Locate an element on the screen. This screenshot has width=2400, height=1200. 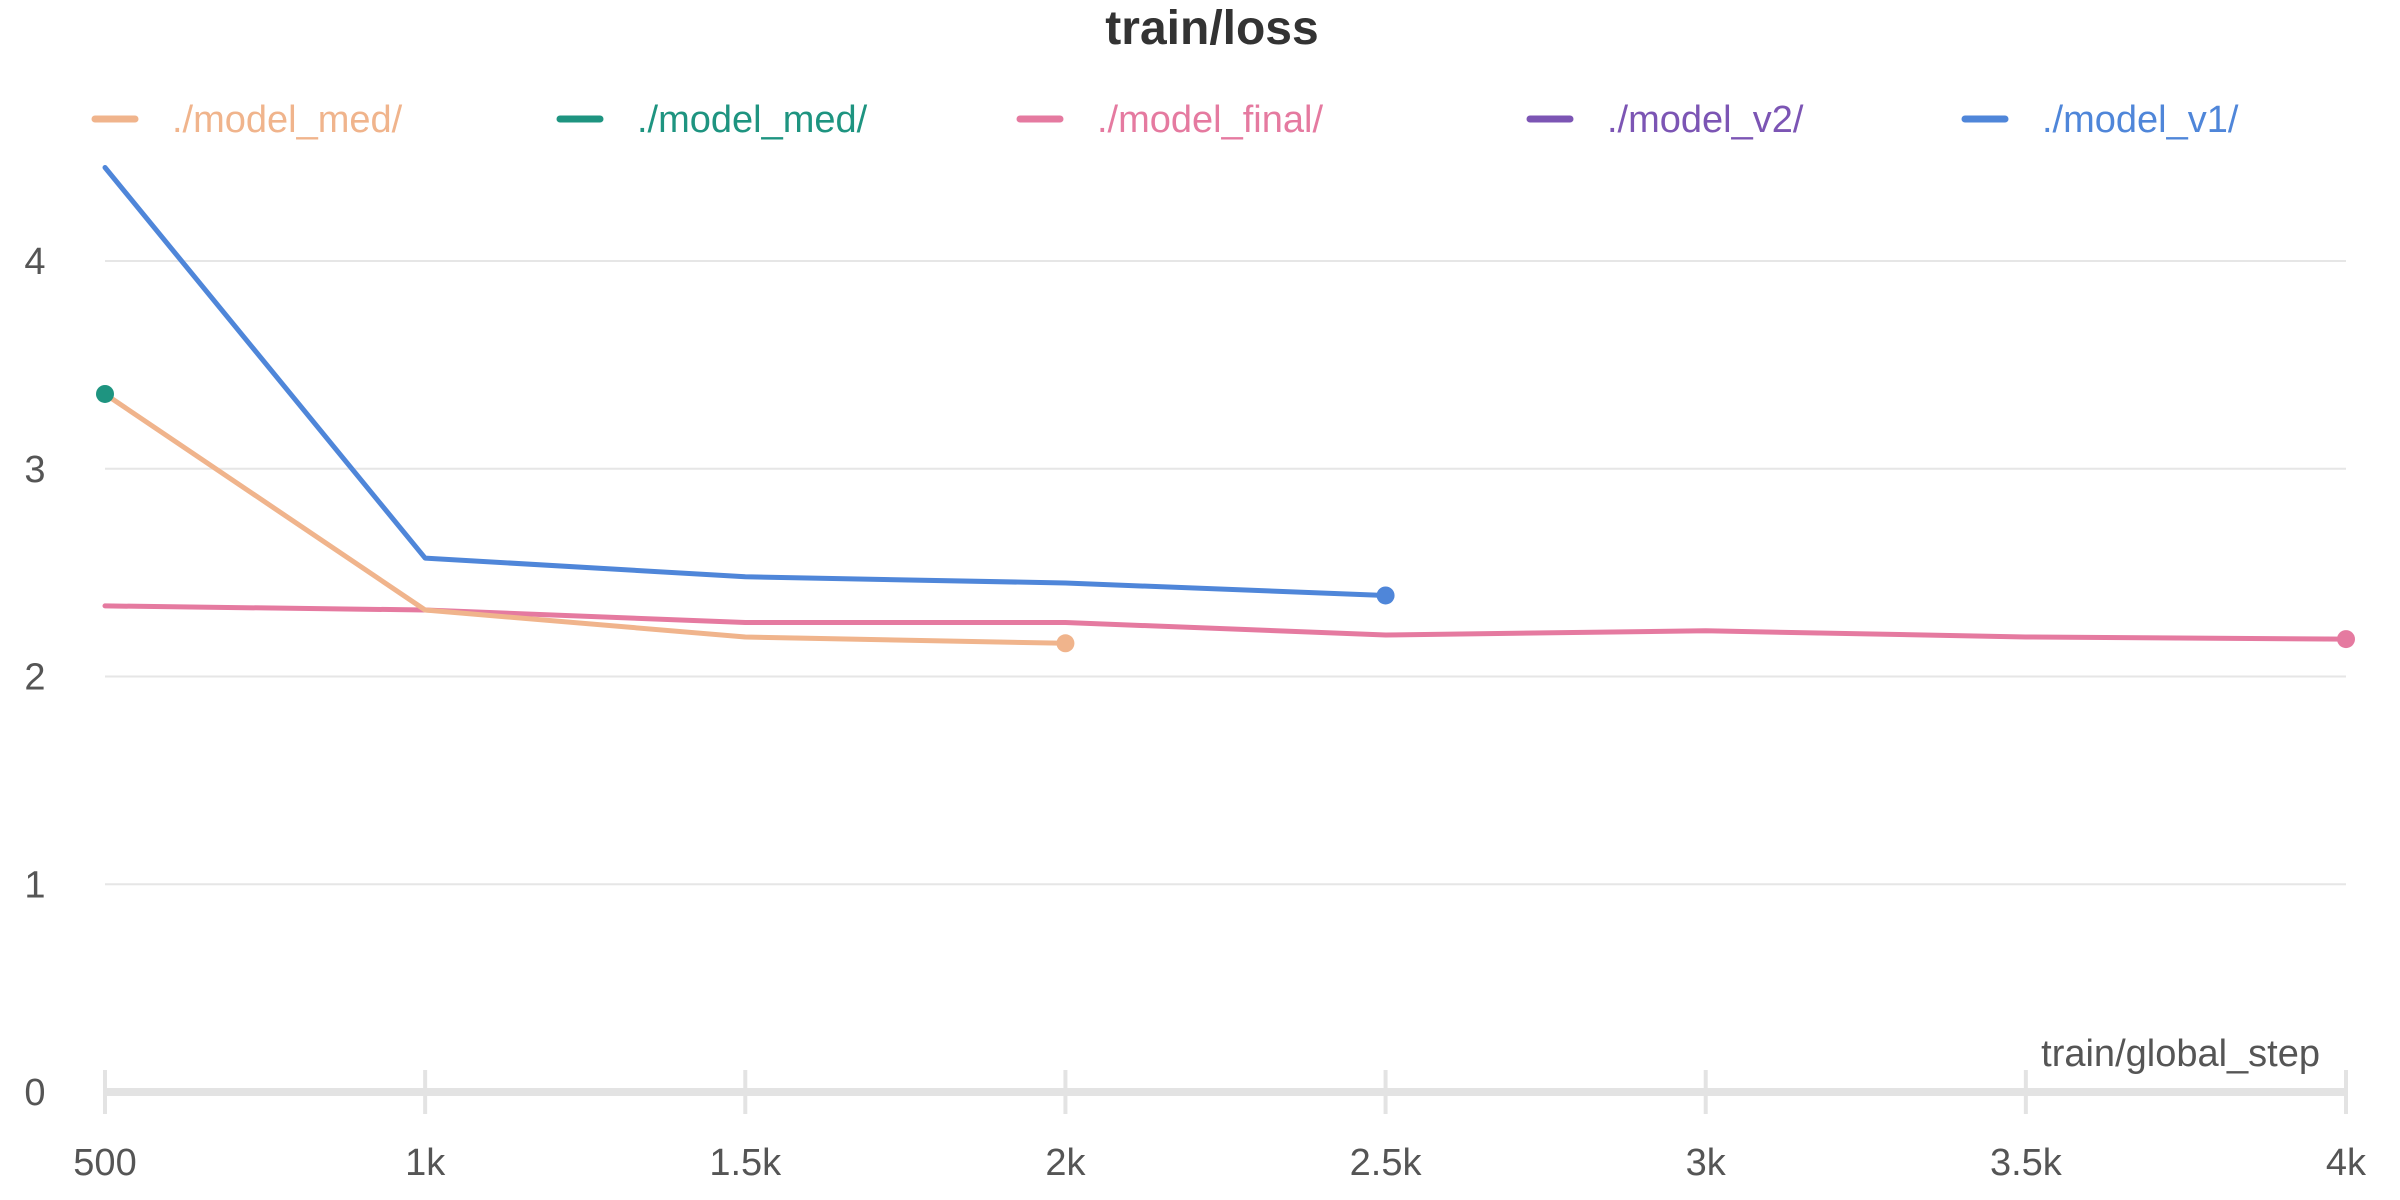
legend-label: ./model_final/ is located at coordinates (1210, 120).